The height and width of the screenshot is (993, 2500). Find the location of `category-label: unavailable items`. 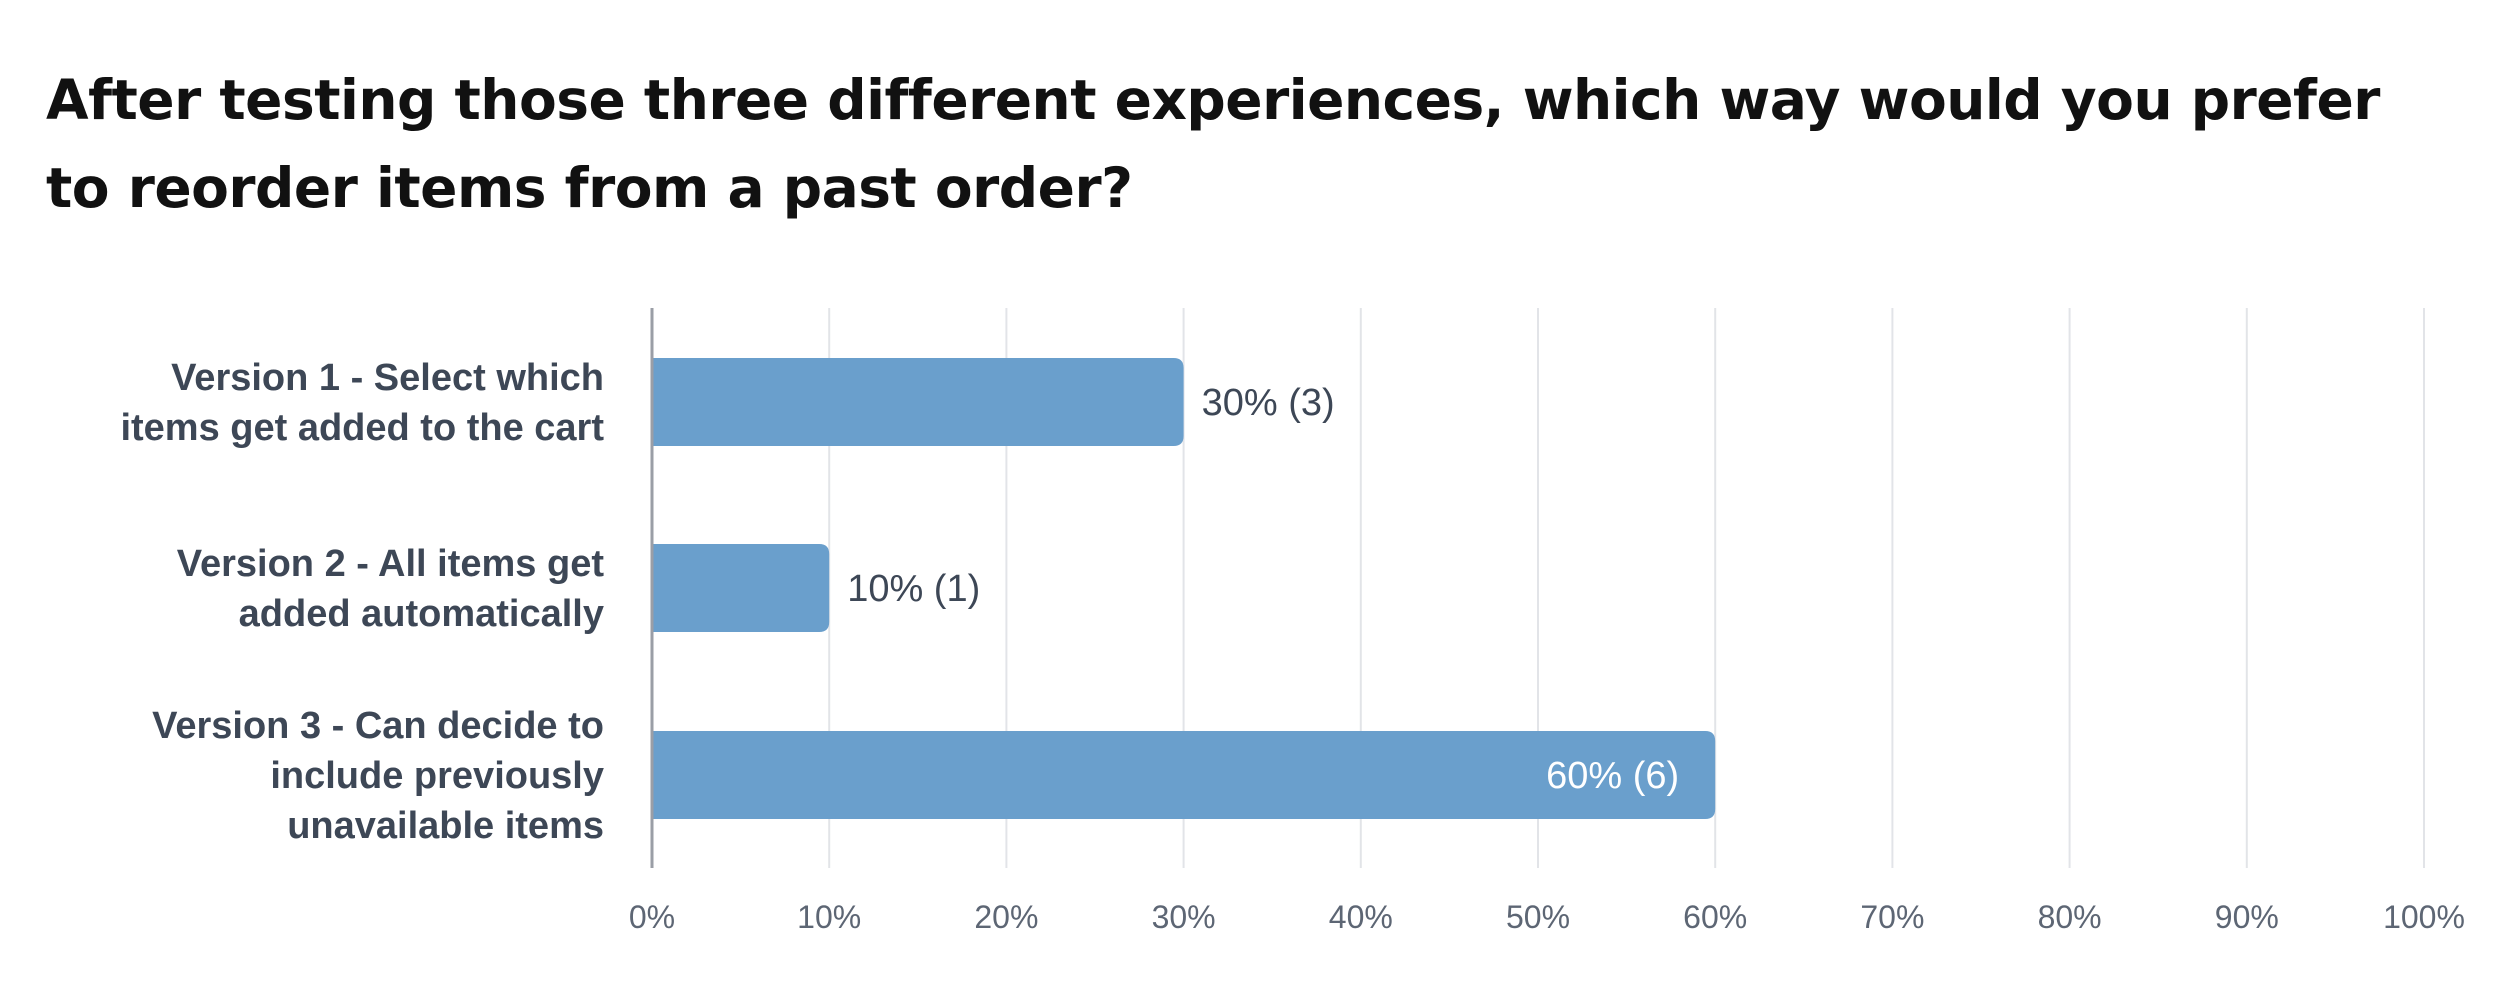

category-label: unavailable items is located at coordinates (445, 826).